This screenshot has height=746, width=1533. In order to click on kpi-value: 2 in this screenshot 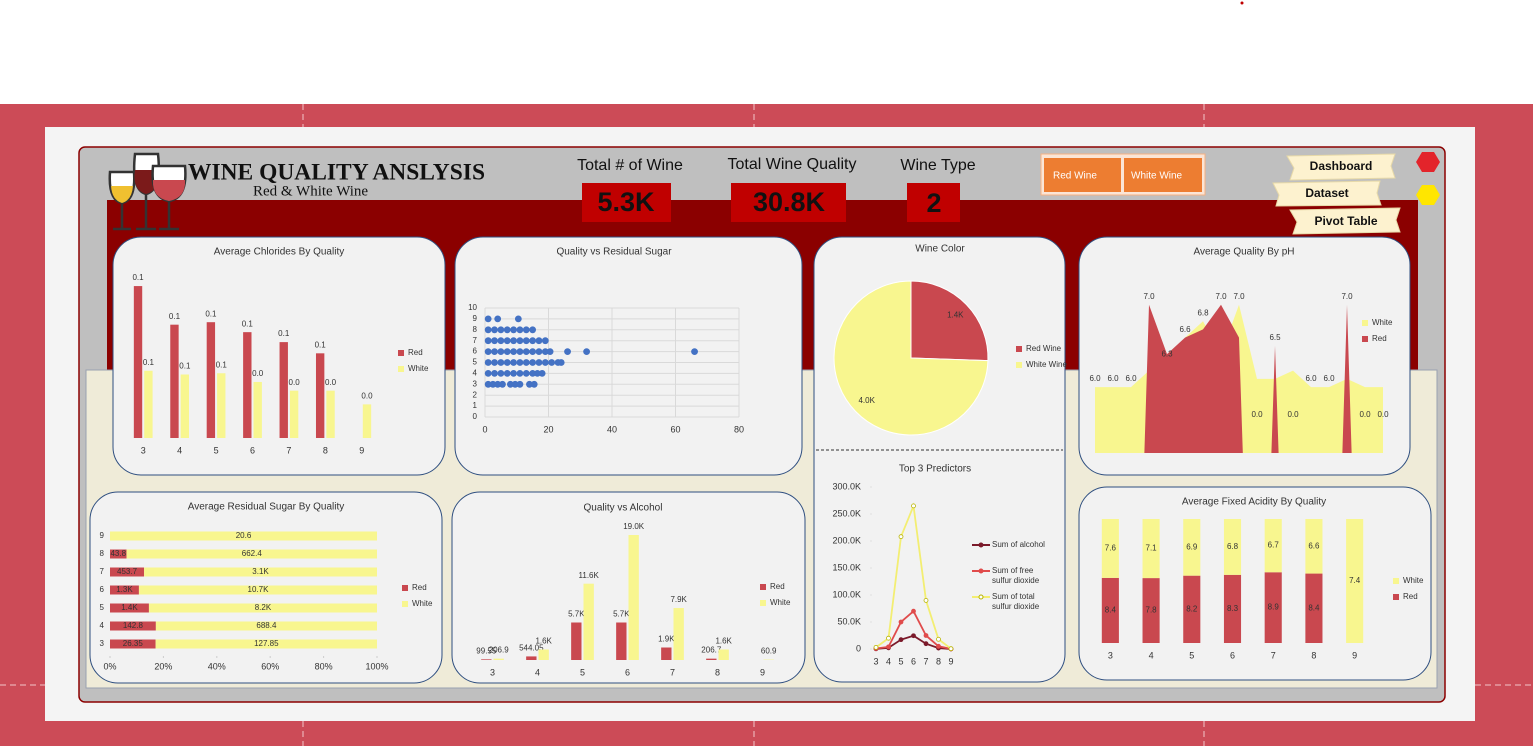, I will do `click(933, 203)`.